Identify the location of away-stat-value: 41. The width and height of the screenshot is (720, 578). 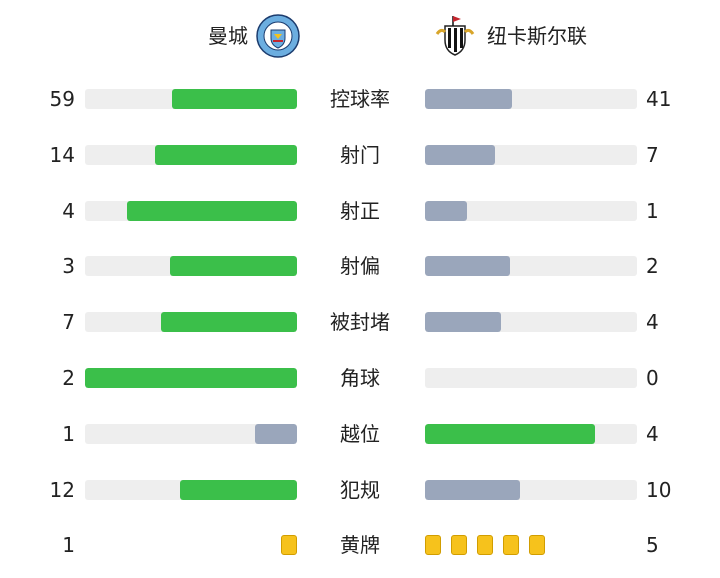
(659, 99).